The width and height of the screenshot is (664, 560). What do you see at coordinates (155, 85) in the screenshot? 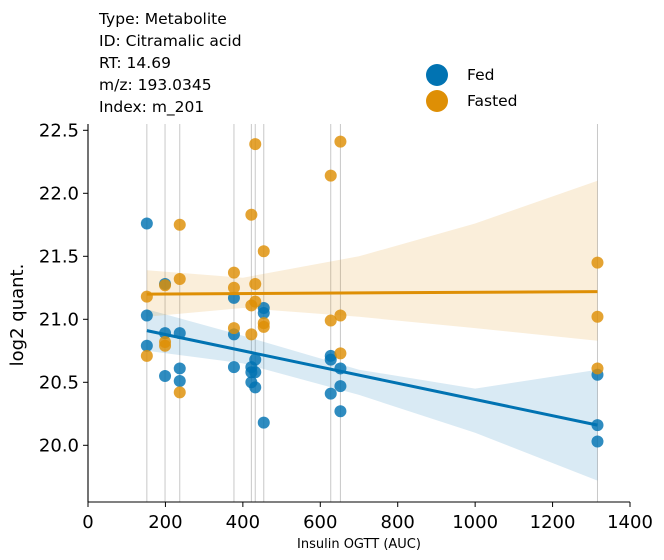
I see `info-mz: m/z: 193.0345` at bounding box center [155, 85].